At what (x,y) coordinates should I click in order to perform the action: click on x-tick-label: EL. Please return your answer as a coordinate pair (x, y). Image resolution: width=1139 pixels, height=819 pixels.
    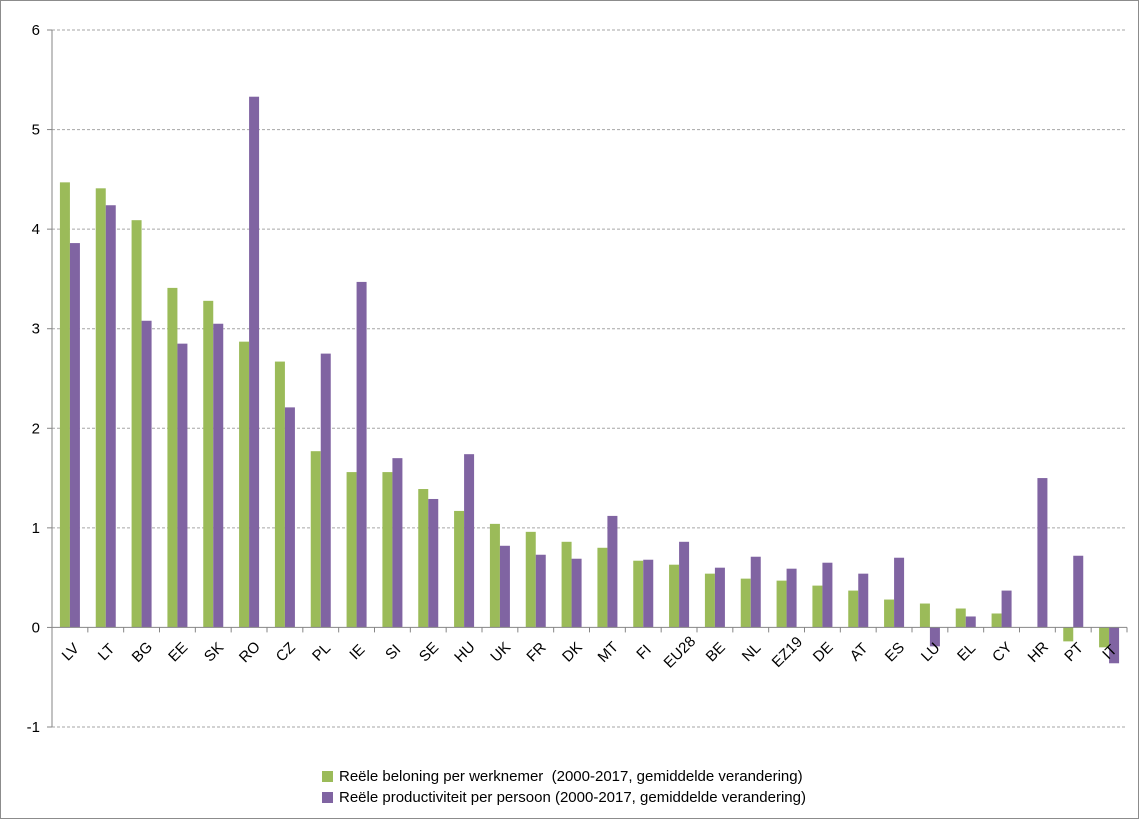
    Looking at the image, I should click on (966, 652).